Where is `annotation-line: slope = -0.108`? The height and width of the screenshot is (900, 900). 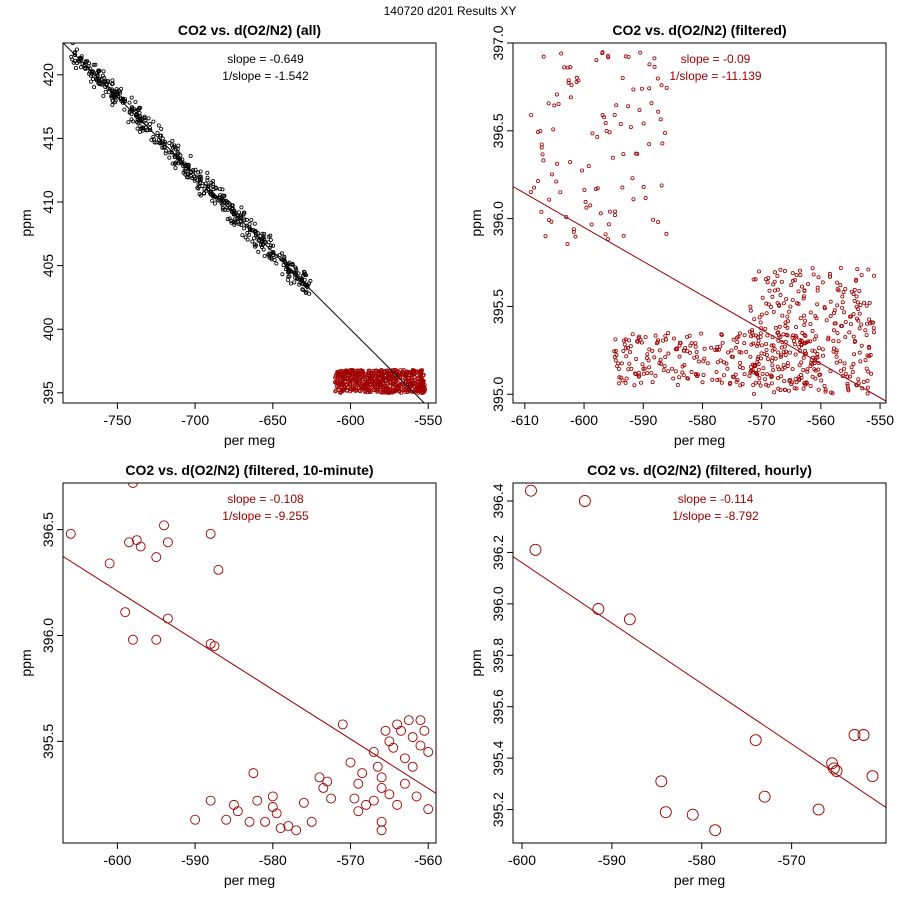
annotation-line: slope = -0.108 is located at coordinates (265, 499).